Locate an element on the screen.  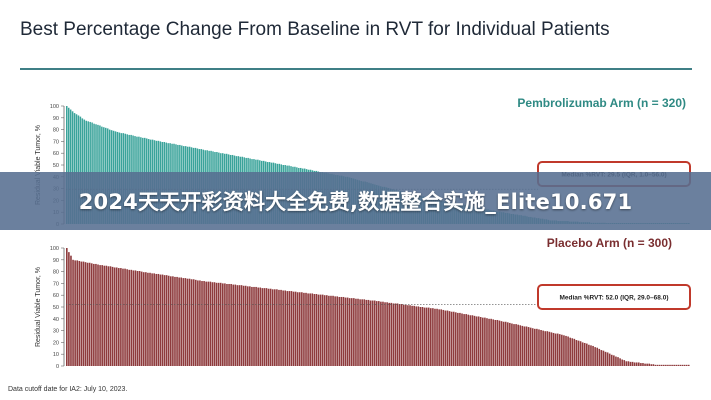
data-cutoff-footnote: Data cutoff date for IA2: July 10, 2023. is located at coordinates (68, 389).